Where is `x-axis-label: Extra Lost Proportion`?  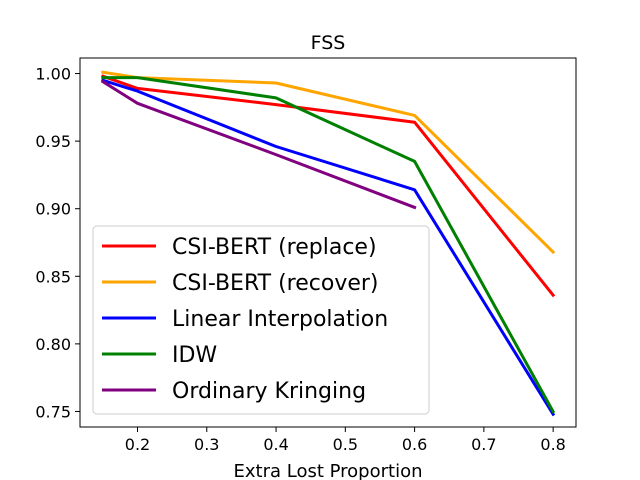
x-axis-label: Extra Lost Proportion is located at coordinates (328, 470).